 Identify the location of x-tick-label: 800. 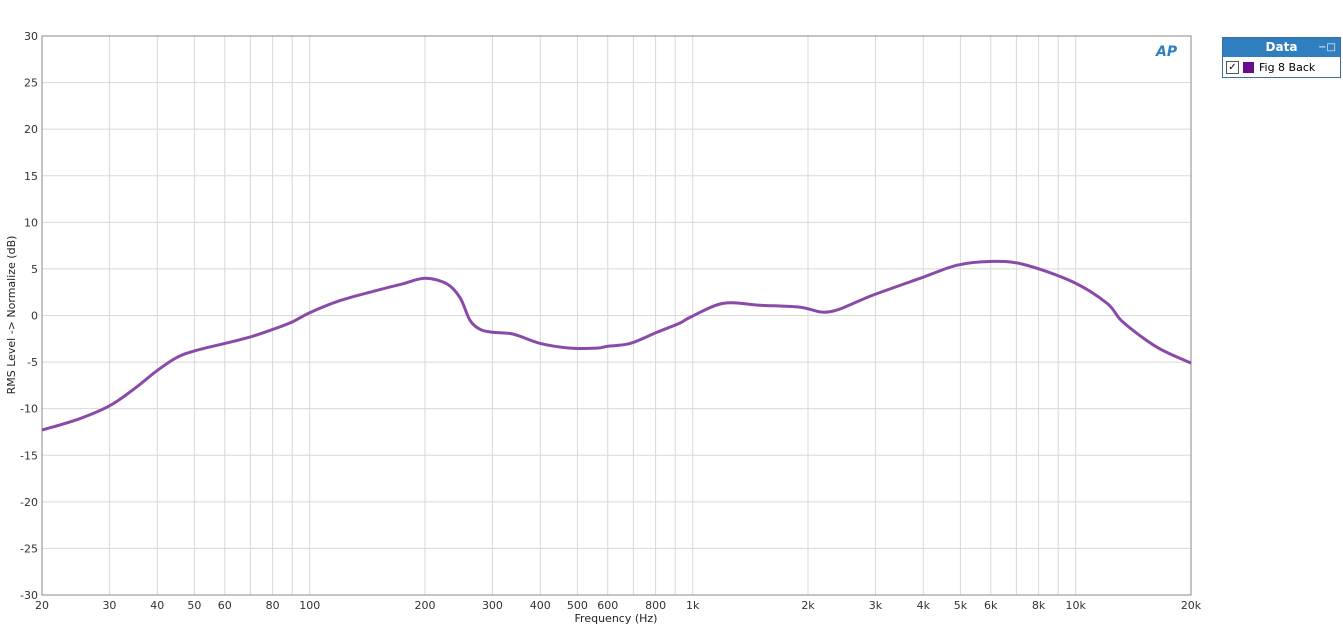
(655, 605).